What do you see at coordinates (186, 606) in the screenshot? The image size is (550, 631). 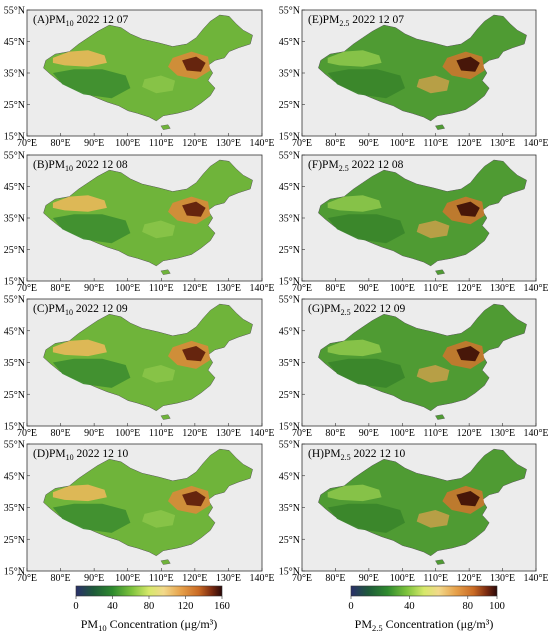 I see `colorbar-tick-label: 120` at bounding box center [186, 606].